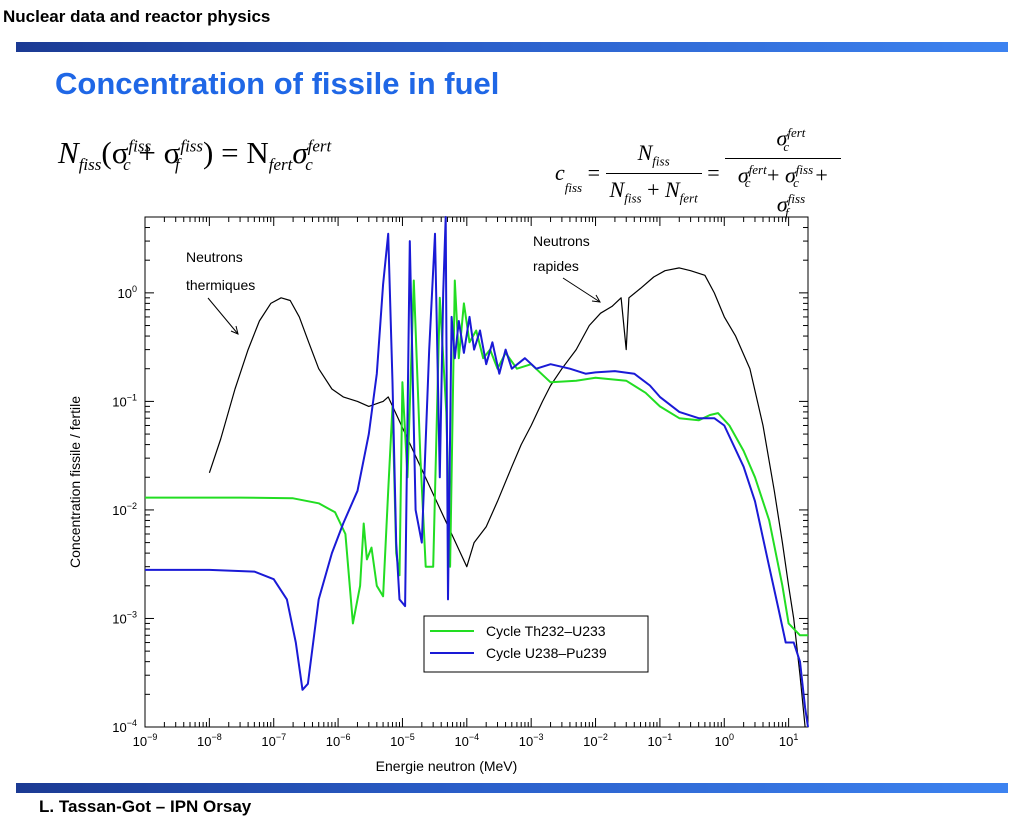 The width and height of the screenshot is (1024, 823). What do you see at coordinates (223, 316) in the screenshot?
I see `annotation-thermal-arrow` at bounding box center [223, 316].